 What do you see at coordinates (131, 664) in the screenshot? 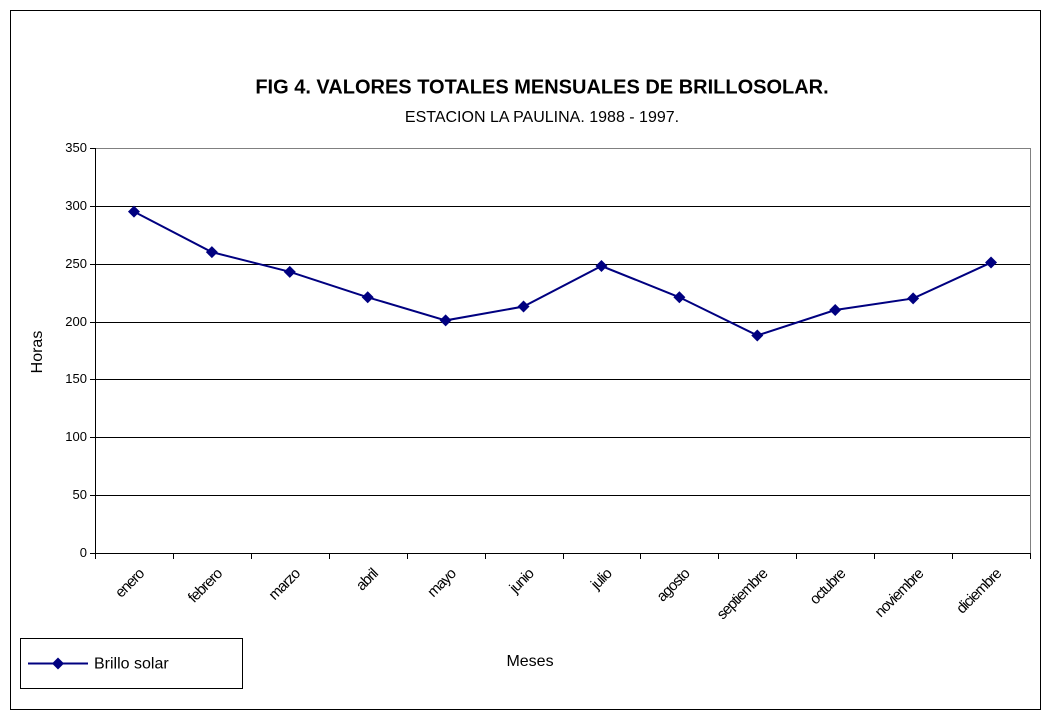
I see `legend-label: Brillo solar` at bounding box center [131, 664].